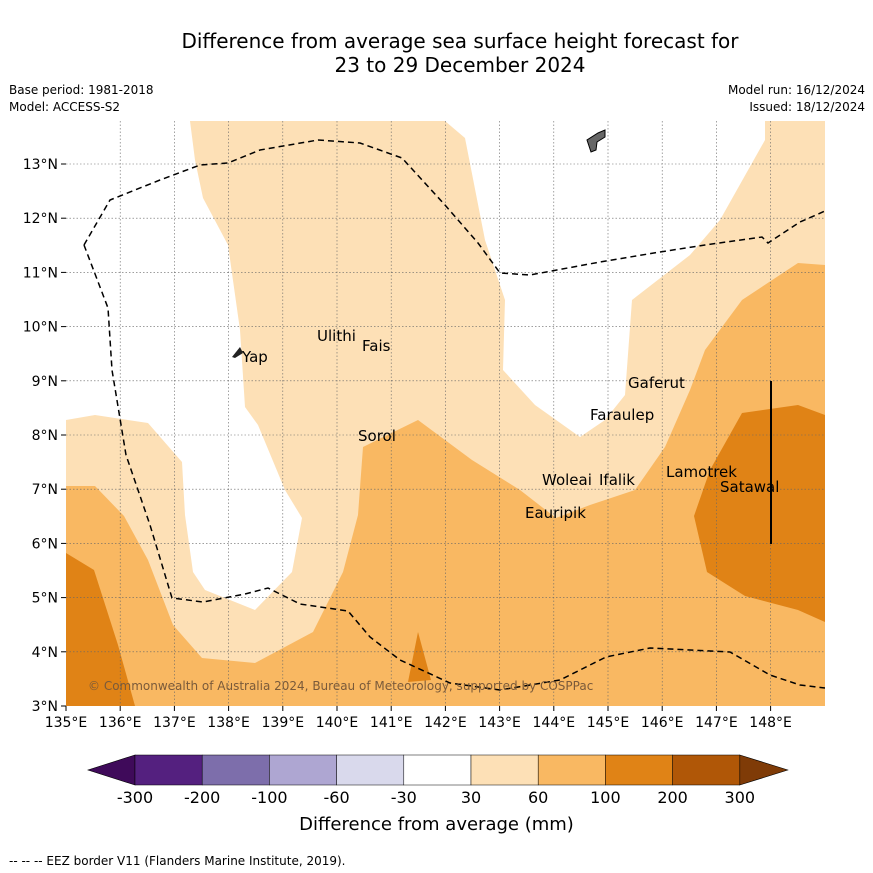  What do you see at coordinates (45, 599) in the screenshot?
I see `lat-tick-label: 5°N` at bounding box center [45, 599].